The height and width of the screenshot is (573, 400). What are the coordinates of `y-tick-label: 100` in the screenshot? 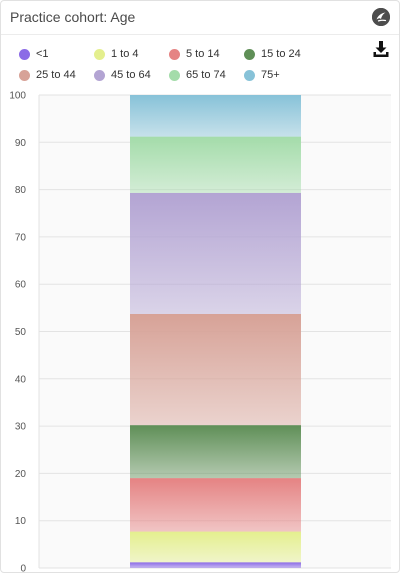 It's located at (17, 96).